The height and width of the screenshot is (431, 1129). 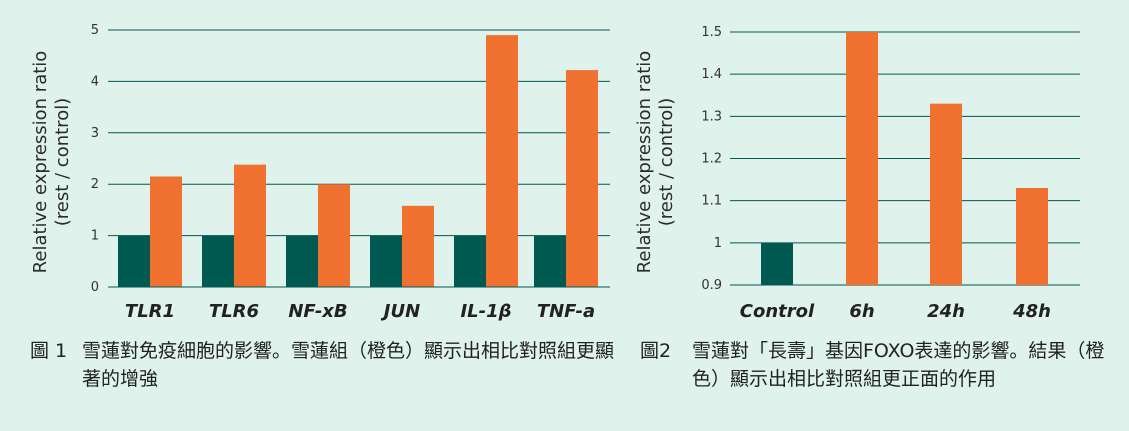 What do you see at coordinates (656, 351) in the screenshot?
I see `figure-2-number: 圖2` at bounding box center [656, 351].